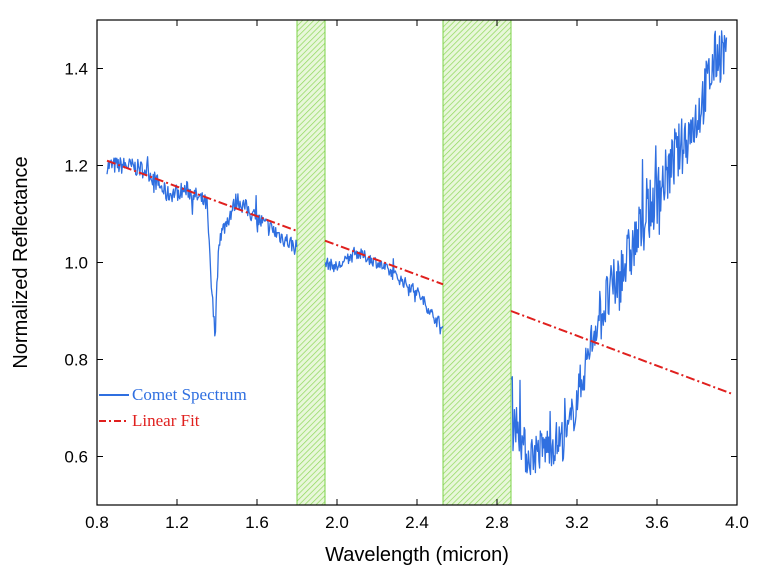 The width and height of the screenshot is (761, 572). I want to click on x-tick-label: 0.8, so click(97, 522).